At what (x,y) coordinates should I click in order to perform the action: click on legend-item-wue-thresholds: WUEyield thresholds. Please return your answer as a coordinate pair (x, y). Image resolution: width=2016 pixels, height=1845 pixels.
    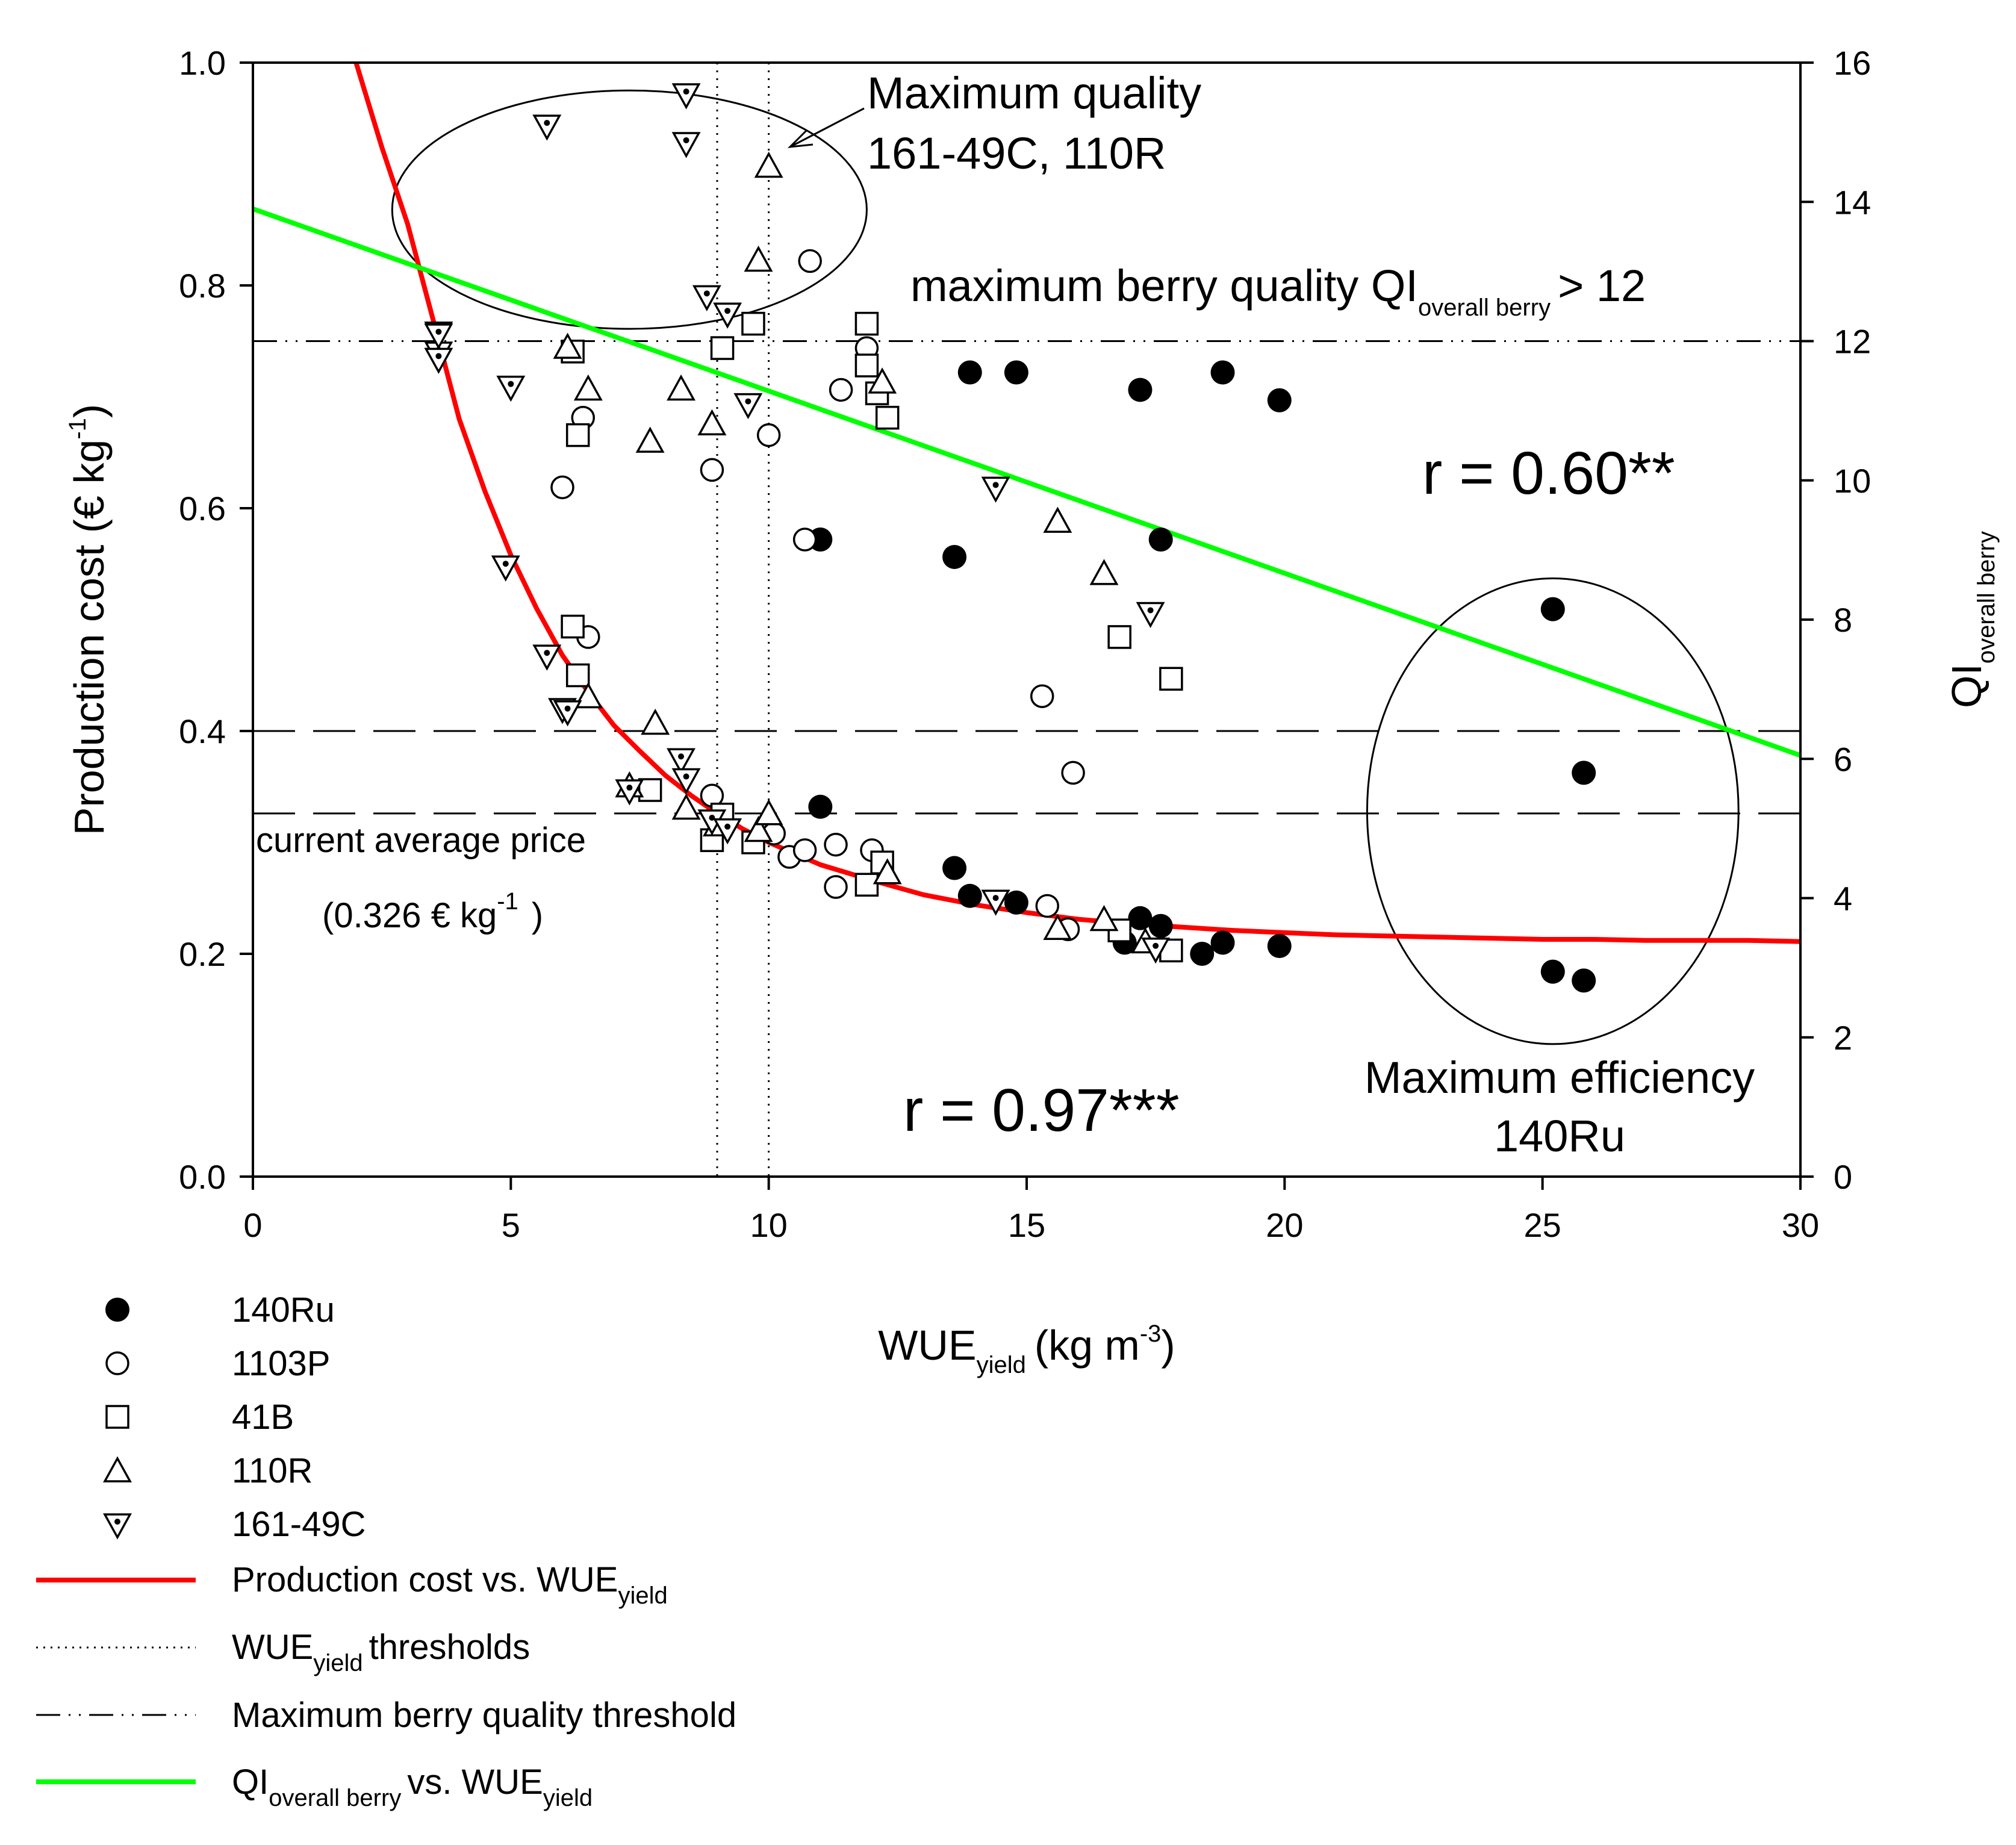
    Looking at the image, I should click on (283, 1652).